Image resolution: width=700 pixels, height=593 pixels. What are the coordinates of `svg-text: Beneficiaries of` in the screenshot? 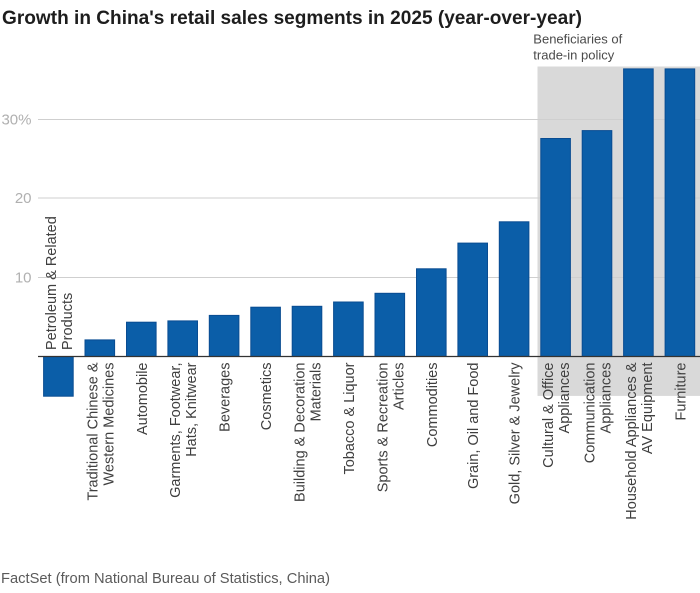 It's located at (577, 39).